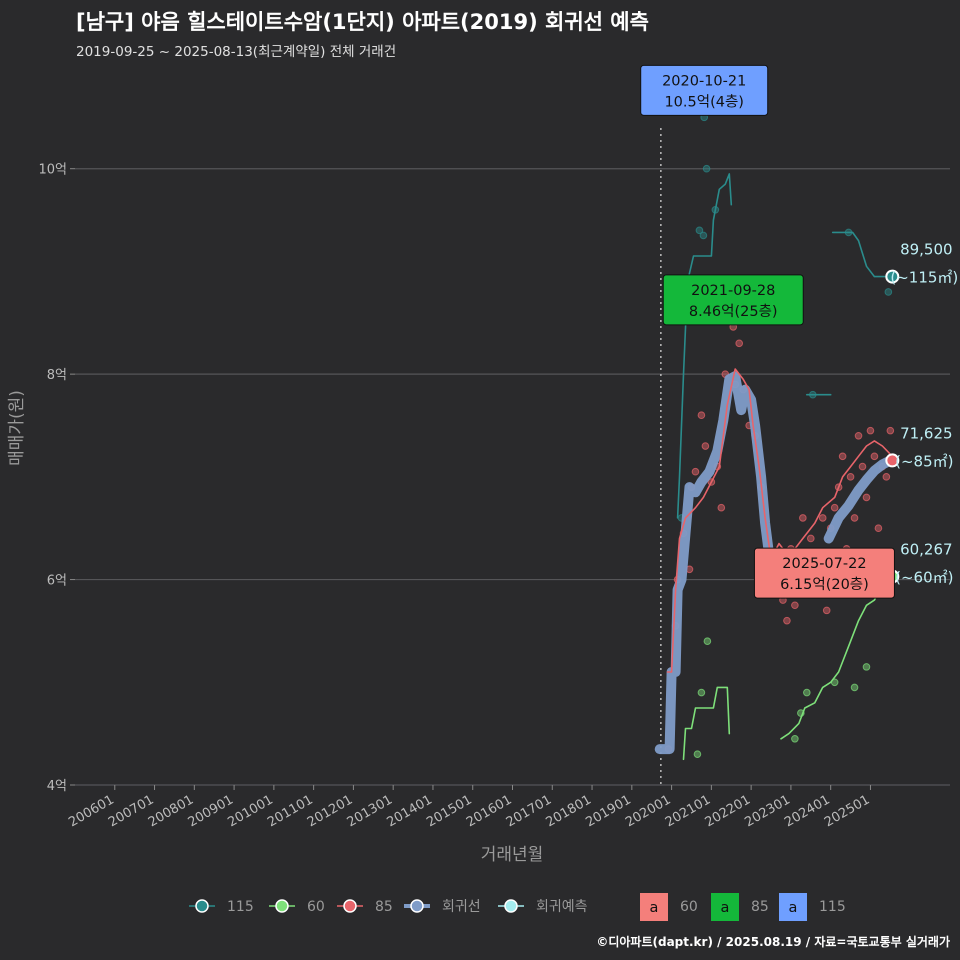 This screenshot has width=960, height=960. I want to click on y-tick-label-0: 4억, so click(57, 786).